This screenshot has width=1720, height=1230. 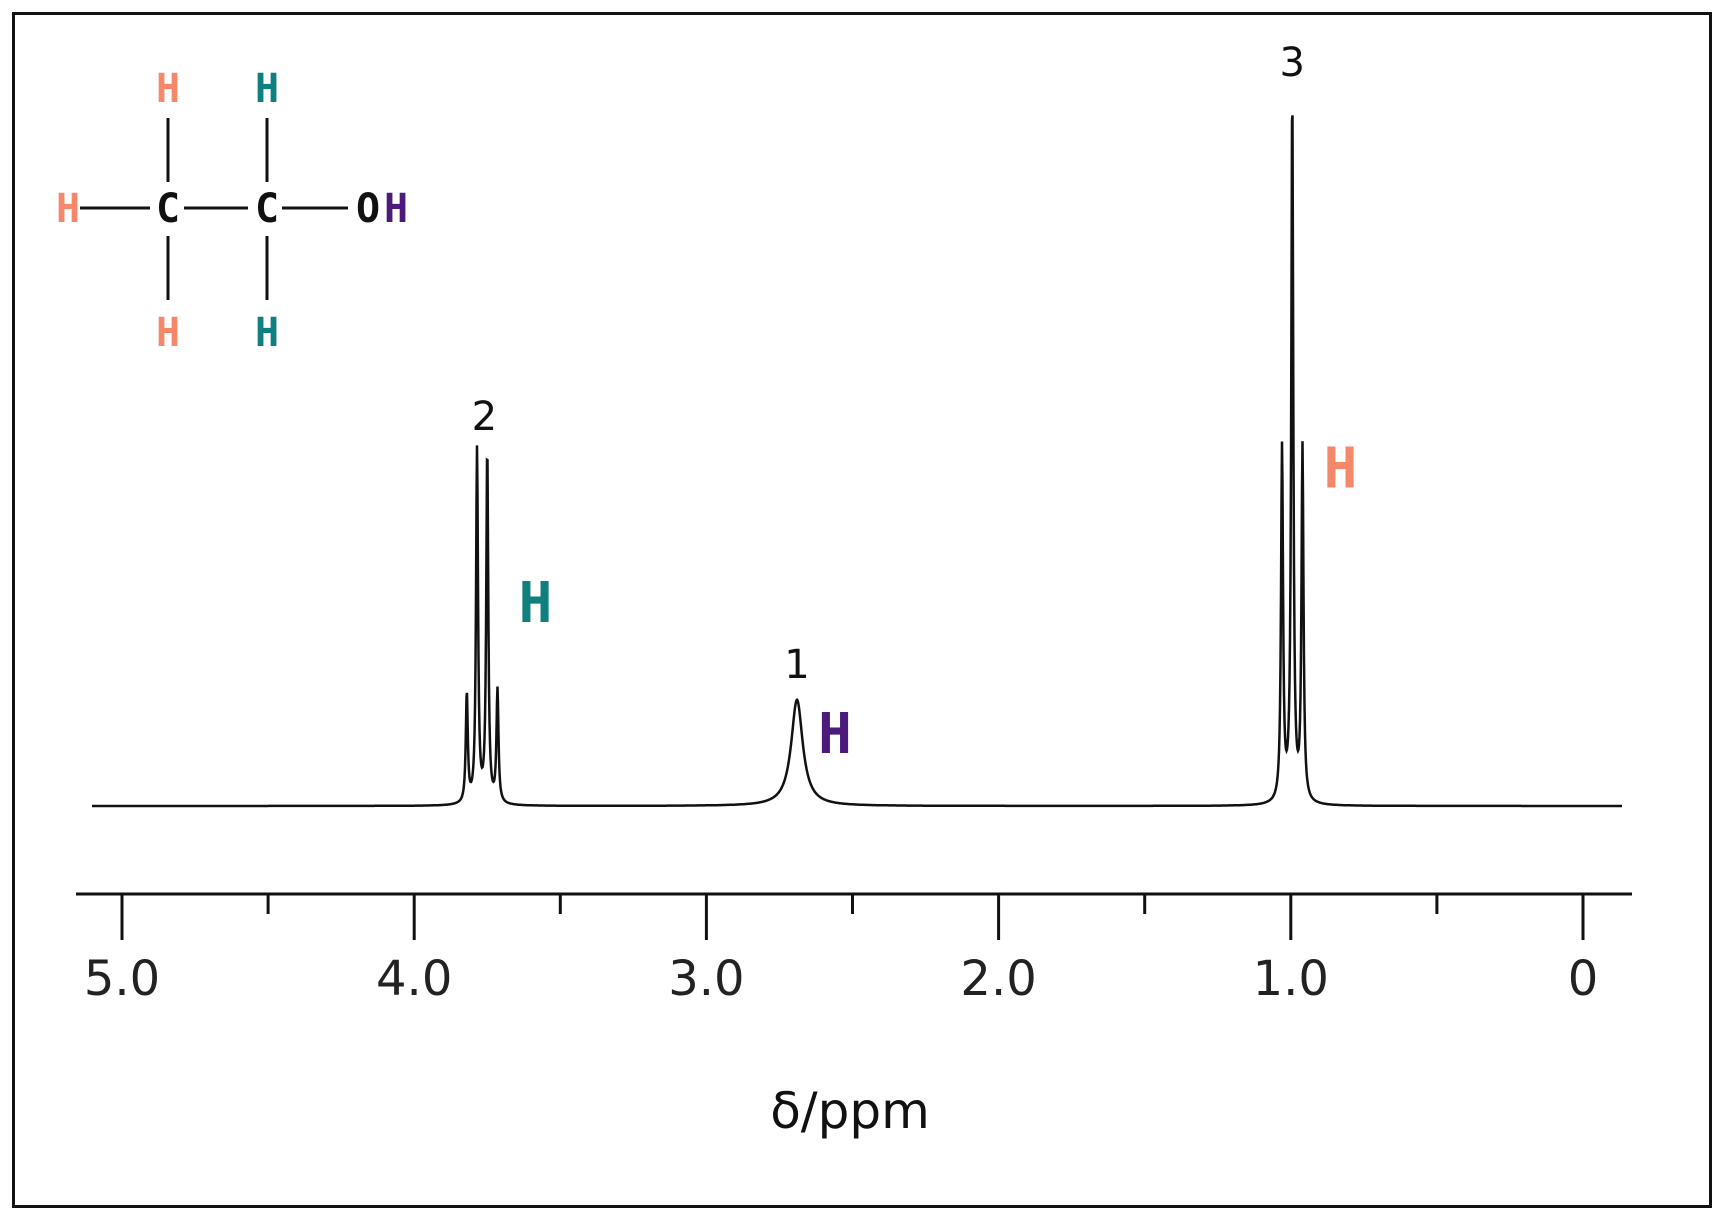 What do you see at coordinates (414, 979) in the screenshot?
I see `x-axis-tick-label: 4.0` at bounding box center [414, 979].